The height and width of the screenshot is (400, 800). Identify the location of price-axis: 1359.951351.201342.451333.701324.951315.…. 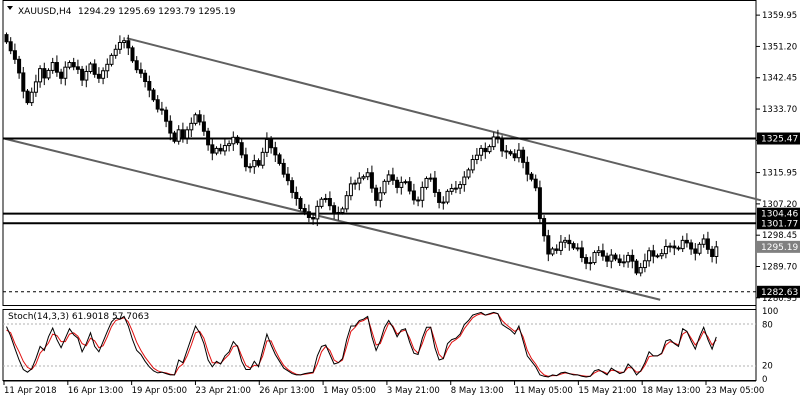
(776, 157).